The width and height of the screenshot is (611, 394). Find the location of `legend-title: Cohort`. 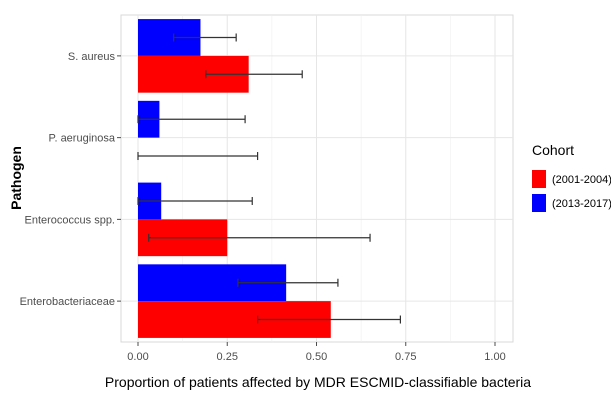

legend-title: Cohort is located at coordinates (553, 150).